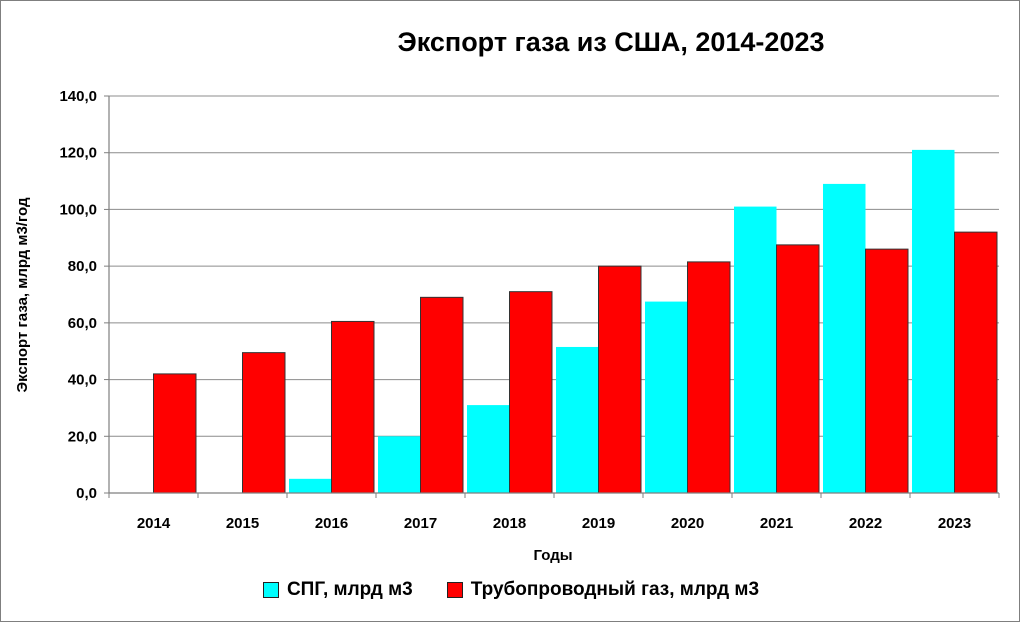 The image size is (1020, 623). What do you see at coordinates (420, 523) in the screenshot?
I see `x-tick-label: 2017` at bounding box center [420, 523].